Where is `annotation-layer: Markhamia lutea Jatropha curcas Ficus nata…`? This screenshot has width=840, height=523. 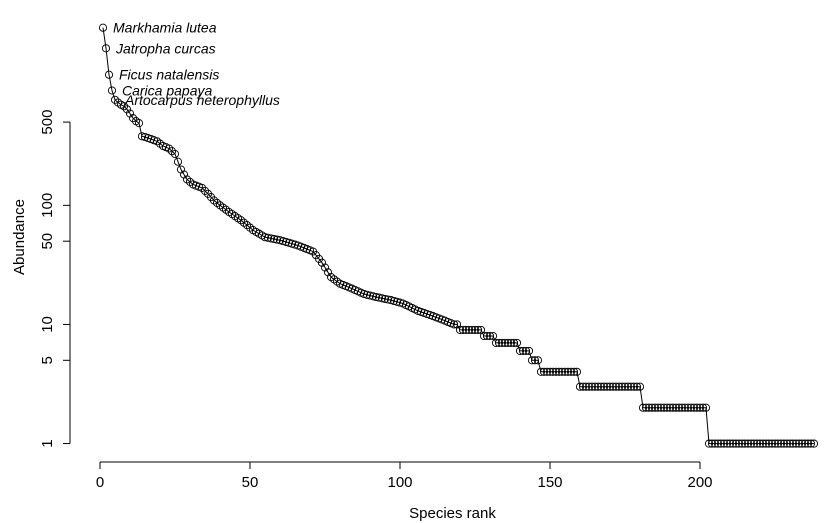
annotation-layer: Markhamia lutea Jatropha curcas Ficus nata… is located at coordinates (196, 64).